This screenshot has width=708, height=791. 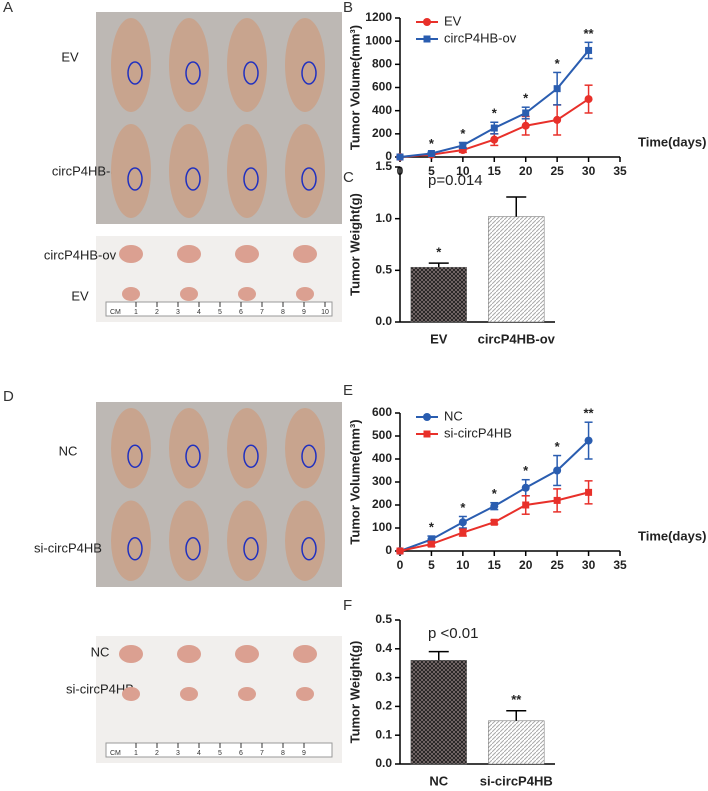 What do you see at coordinates (354, 692) in the screenshot?
I see `y-axis-label: Tumor Weight(g)` at bounding box center [354, 692].